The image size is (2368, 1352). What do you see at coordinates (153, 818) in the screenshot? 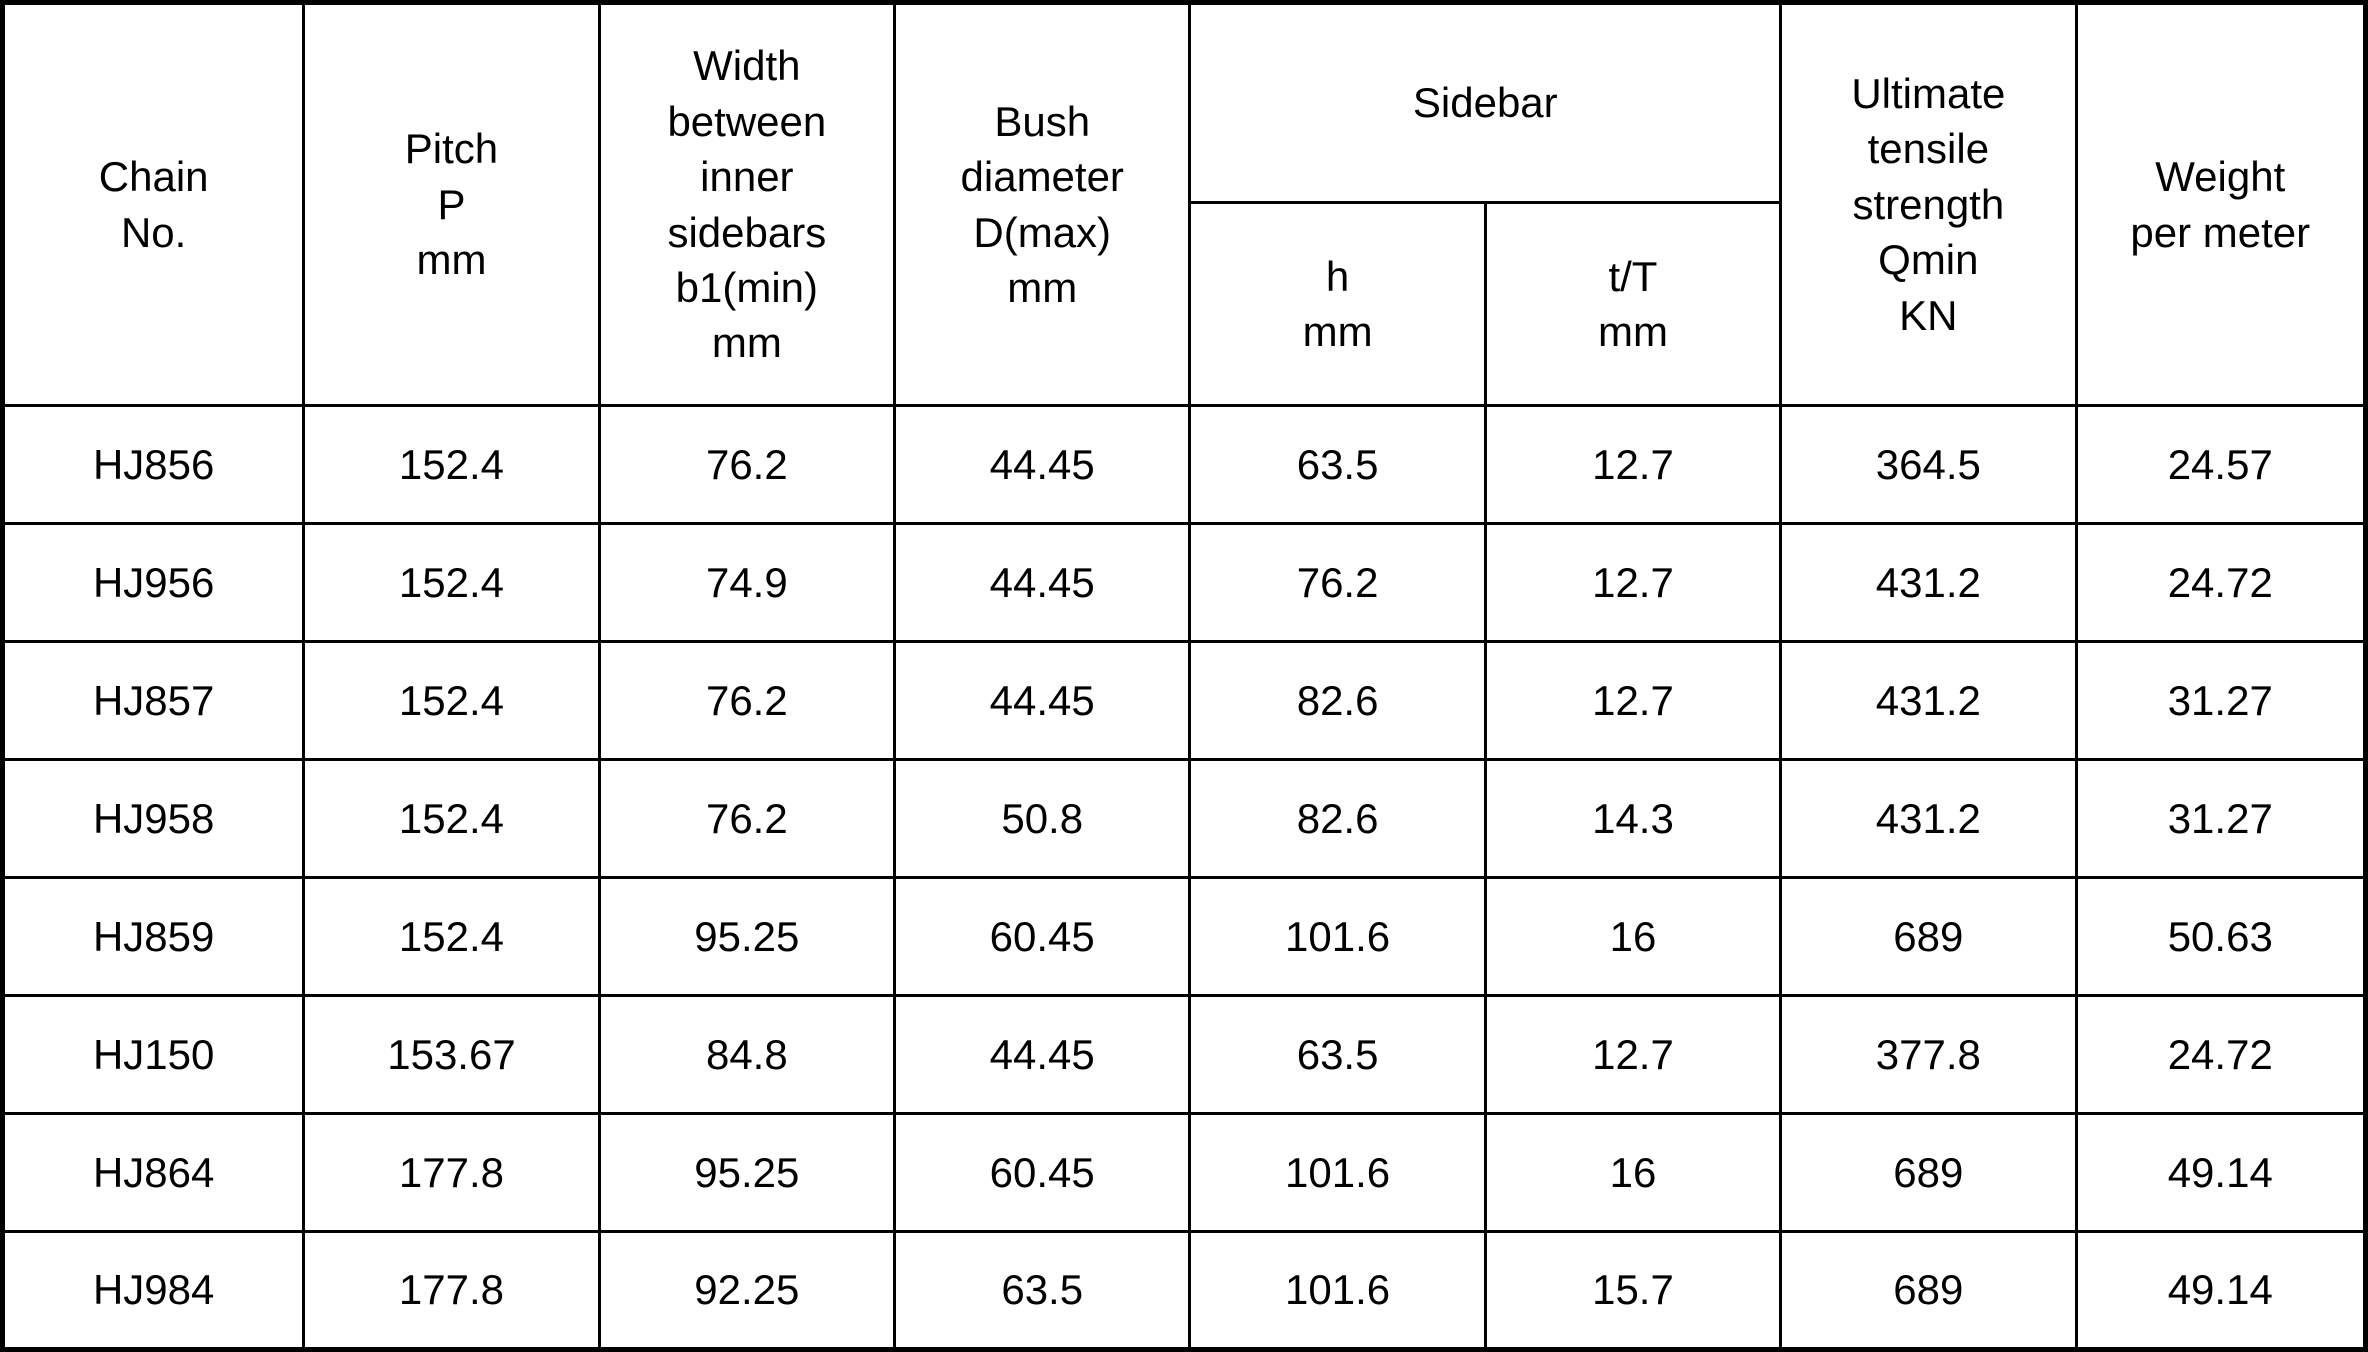
I see `cell-chain-no: HJ958` at bounding box center [153, 818].